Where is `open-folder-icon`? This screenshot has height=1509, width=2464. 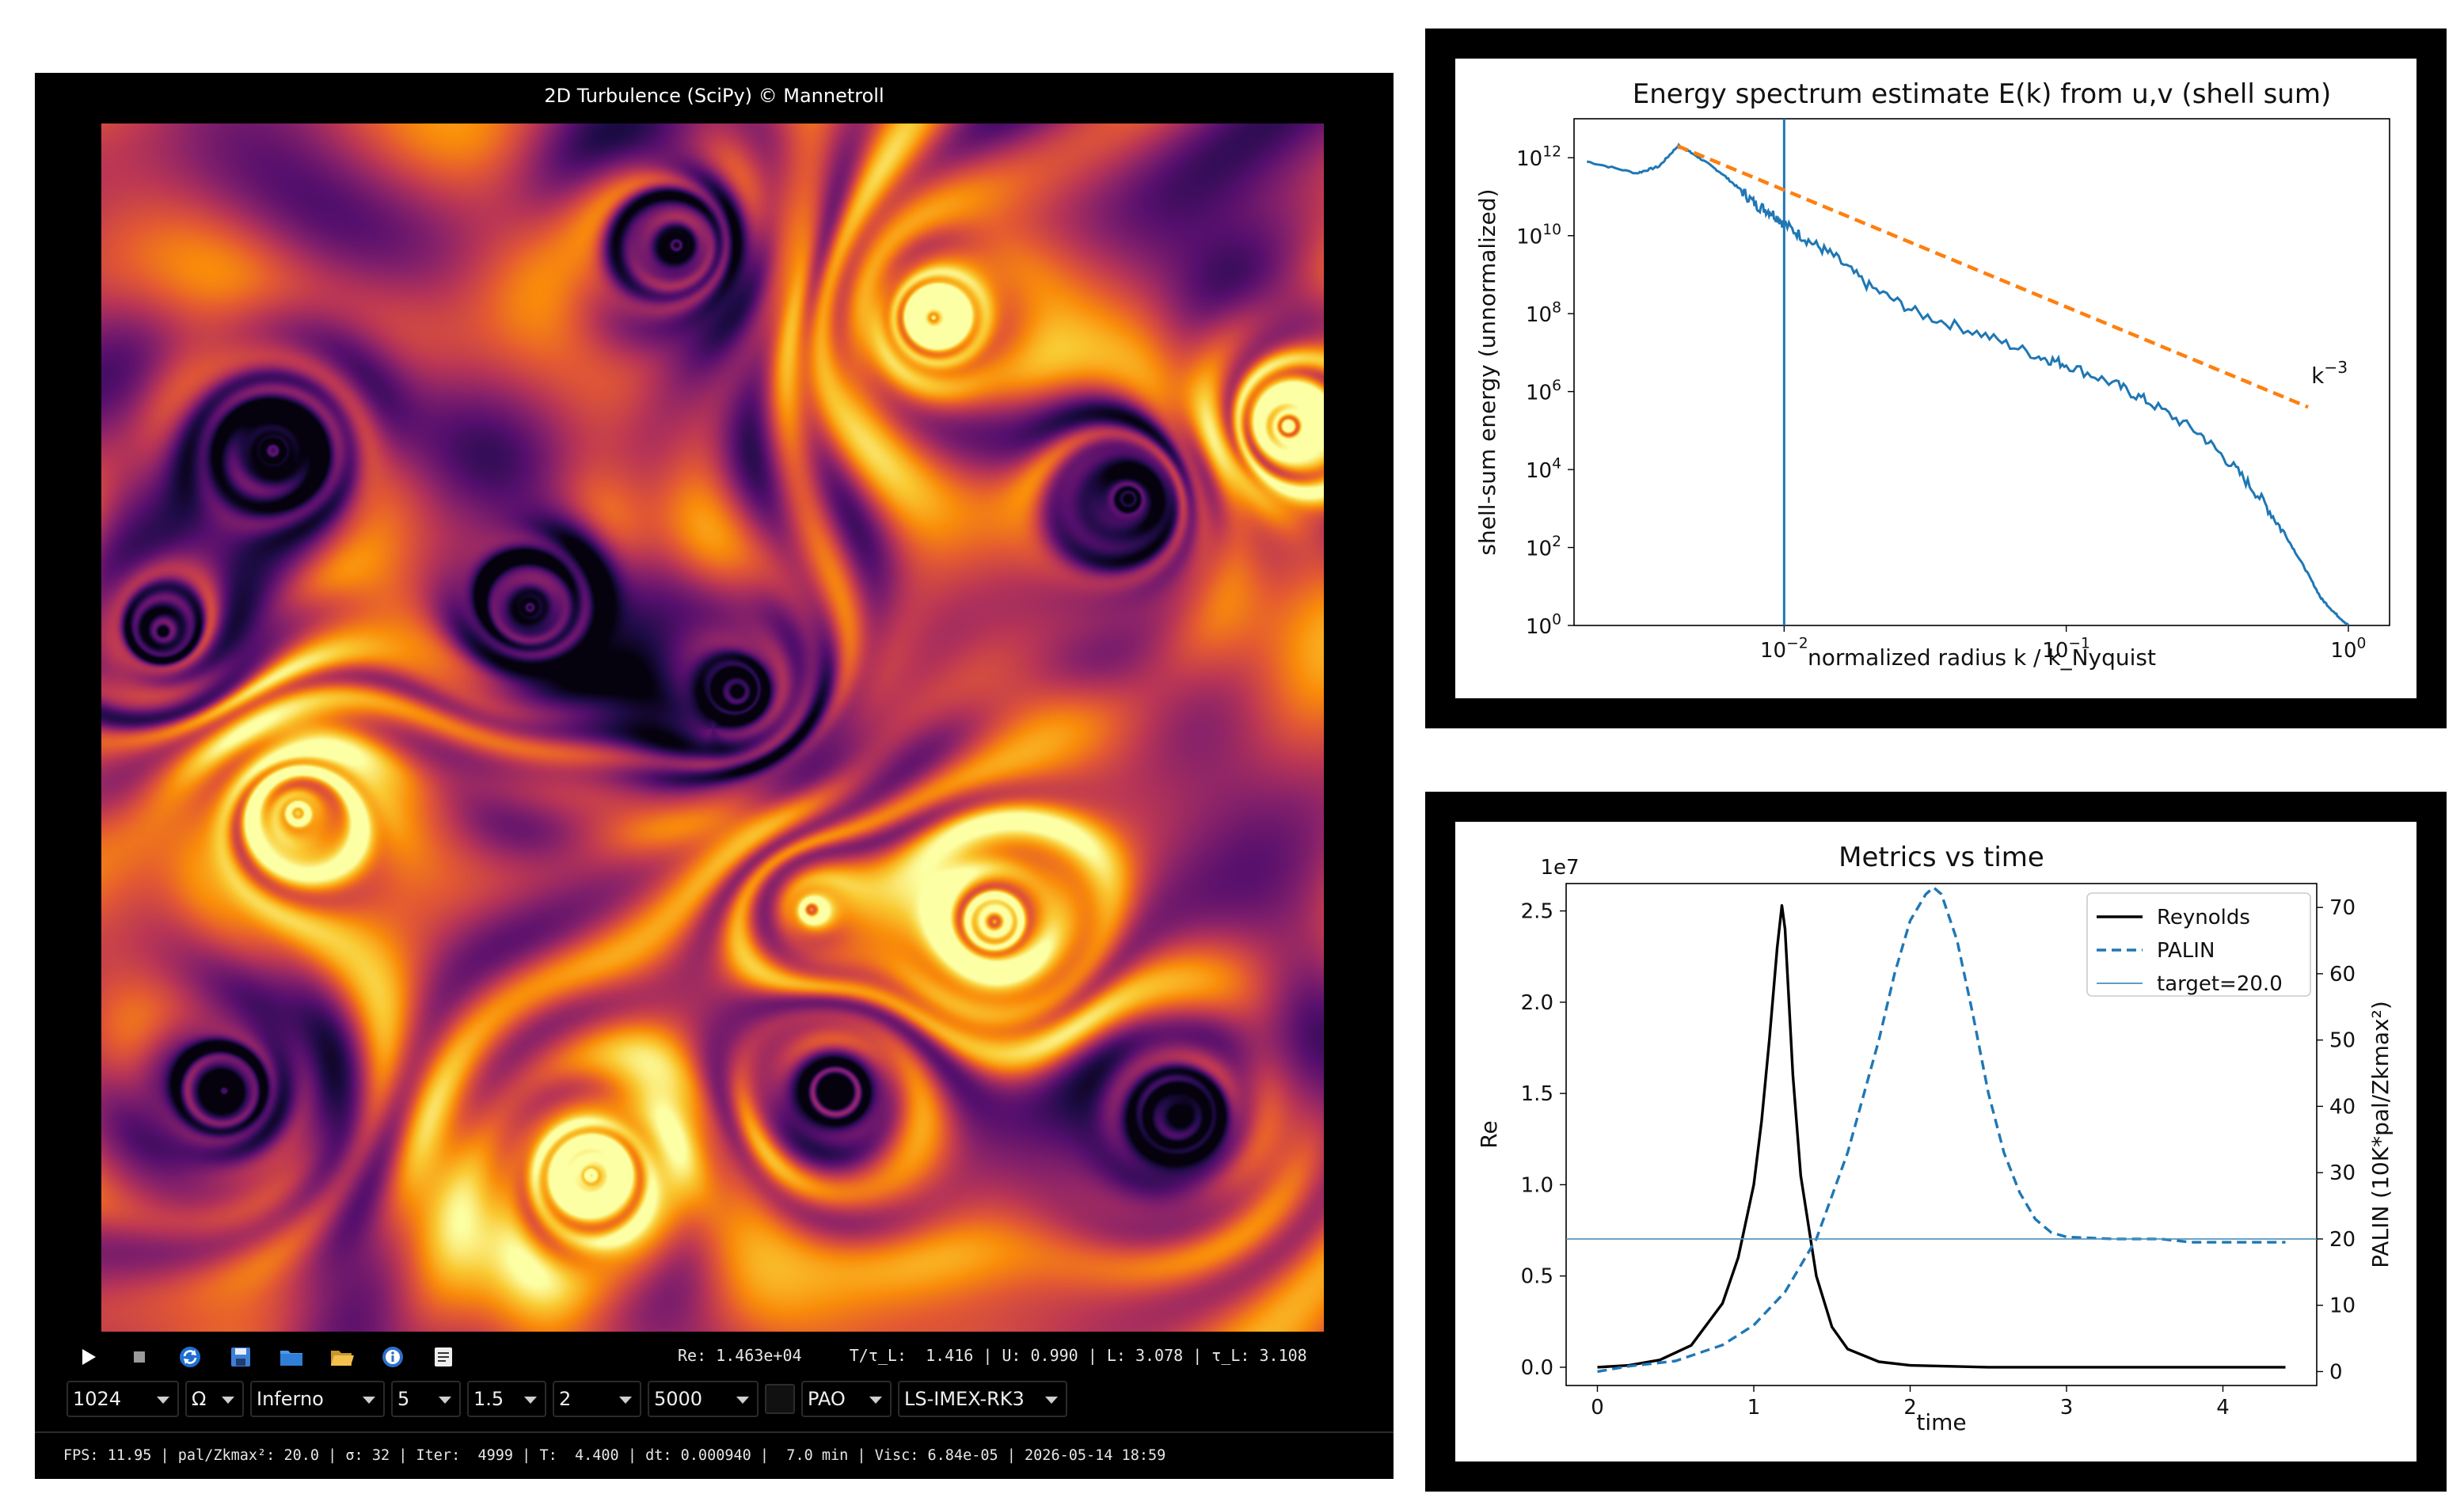 open-folder-icon is located at coordinates (342, 1358).